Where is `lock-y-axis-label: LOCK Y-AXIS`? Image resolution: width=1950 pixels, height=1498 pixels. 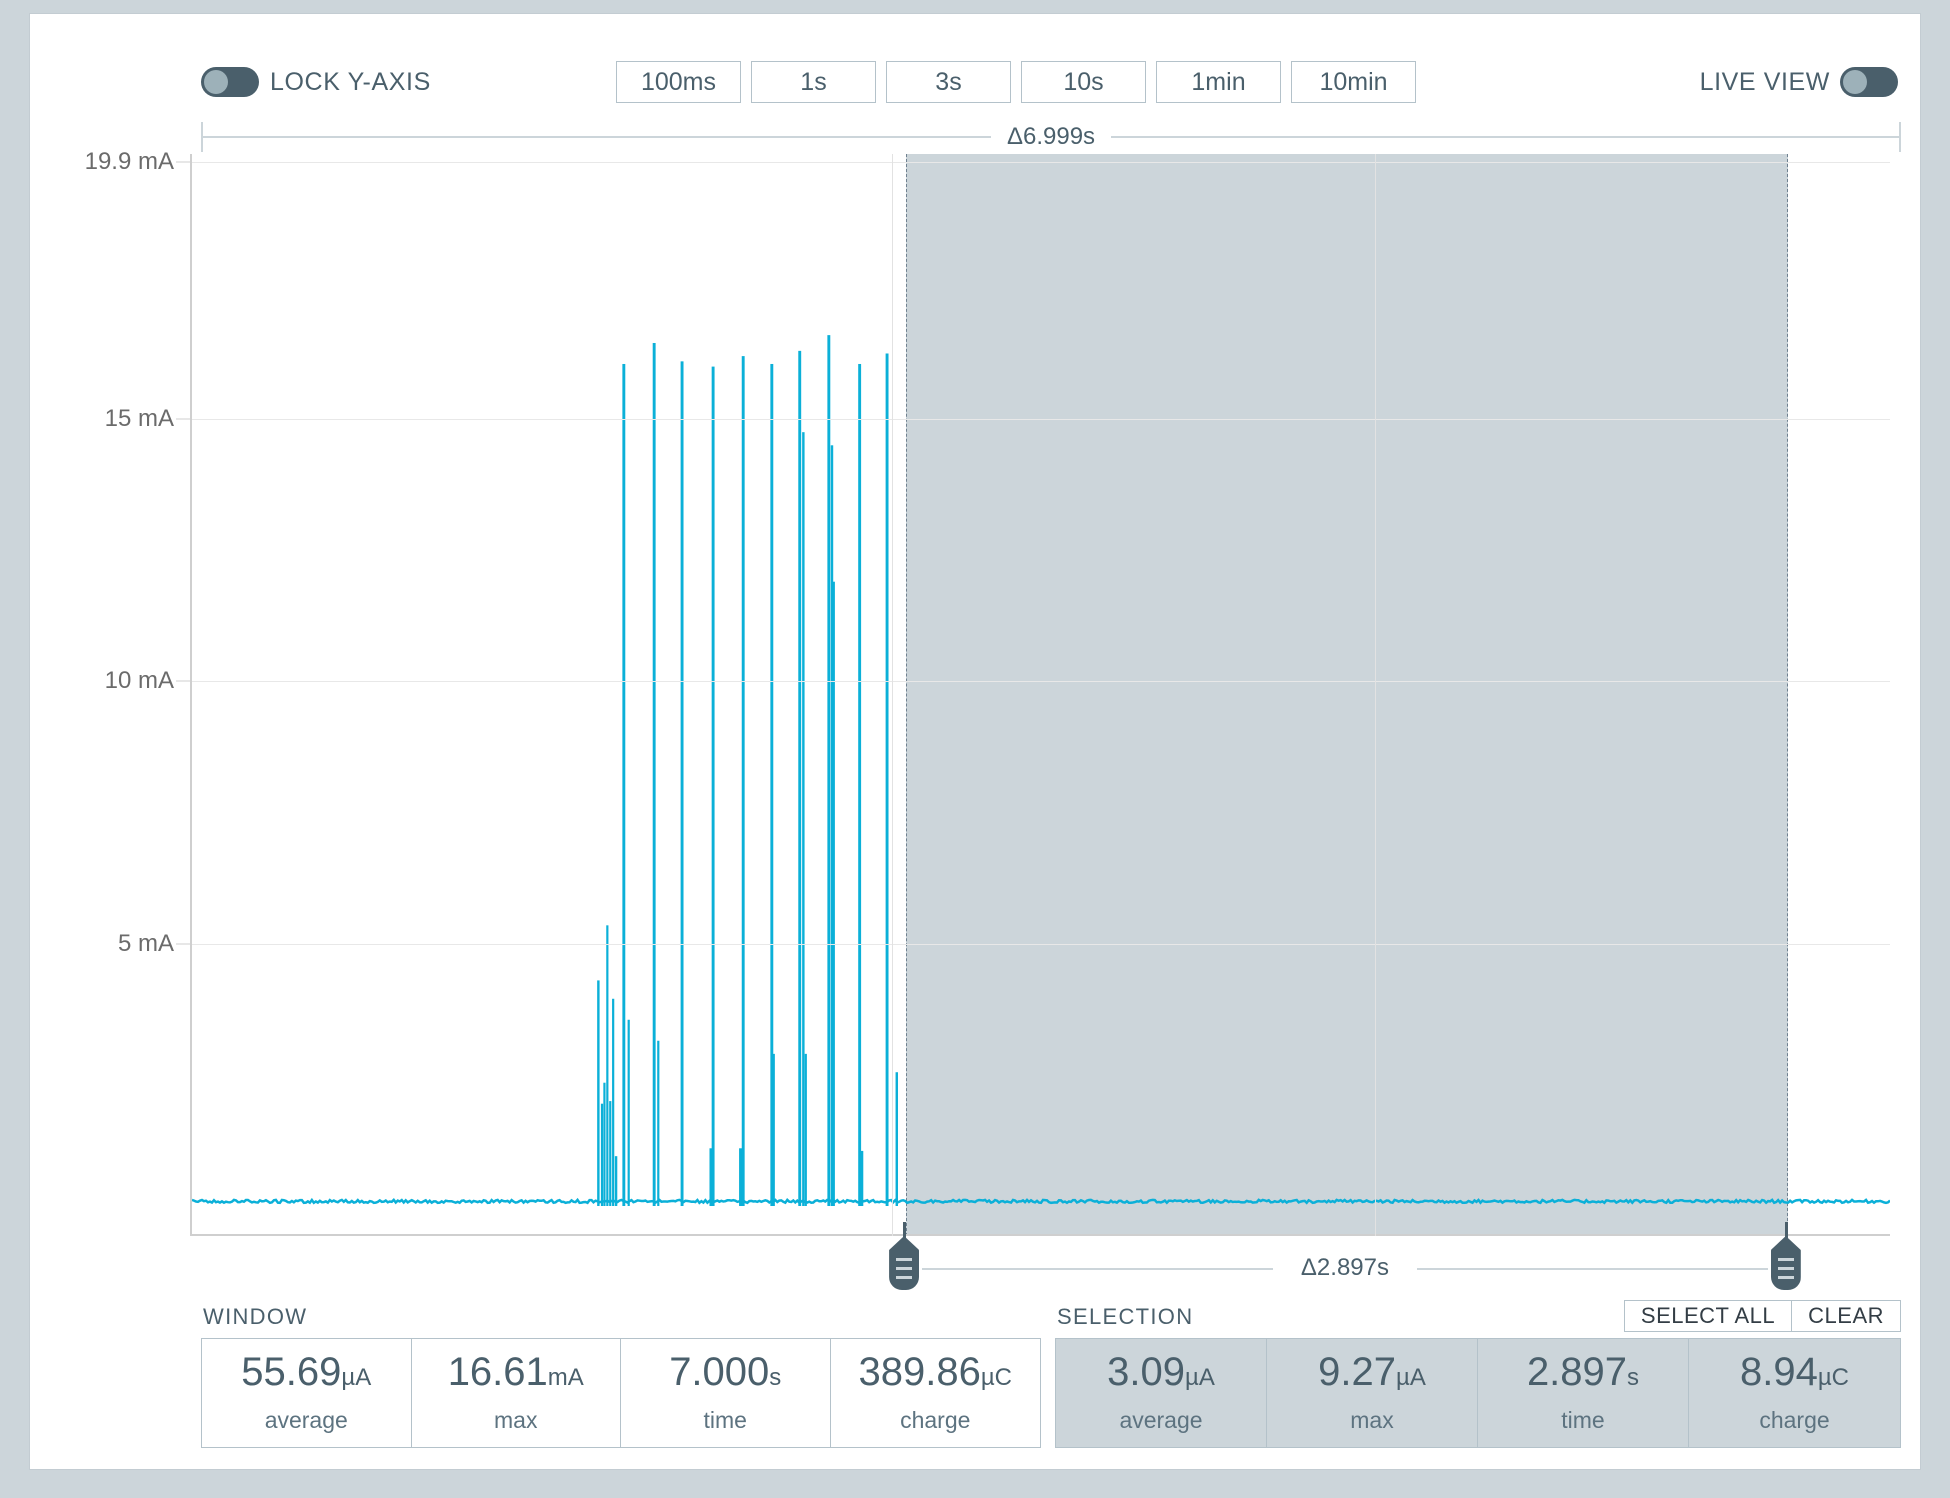 lock-y-axis-label: LOCK Y-AXIS is located at coordinates (350, 82).